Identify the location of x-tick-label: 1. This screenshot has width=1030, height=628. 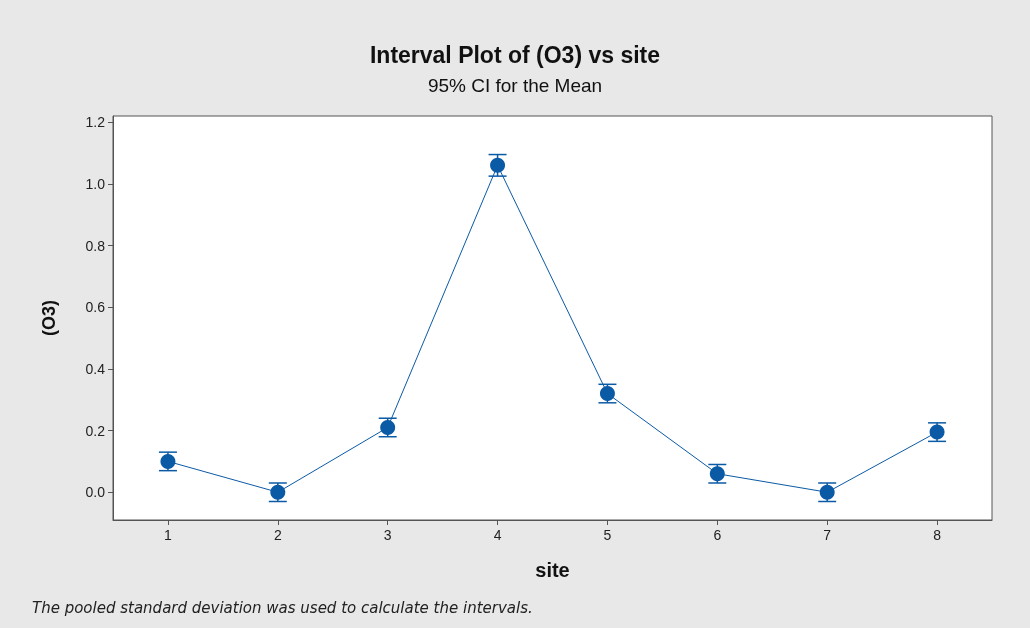
(168, 535).